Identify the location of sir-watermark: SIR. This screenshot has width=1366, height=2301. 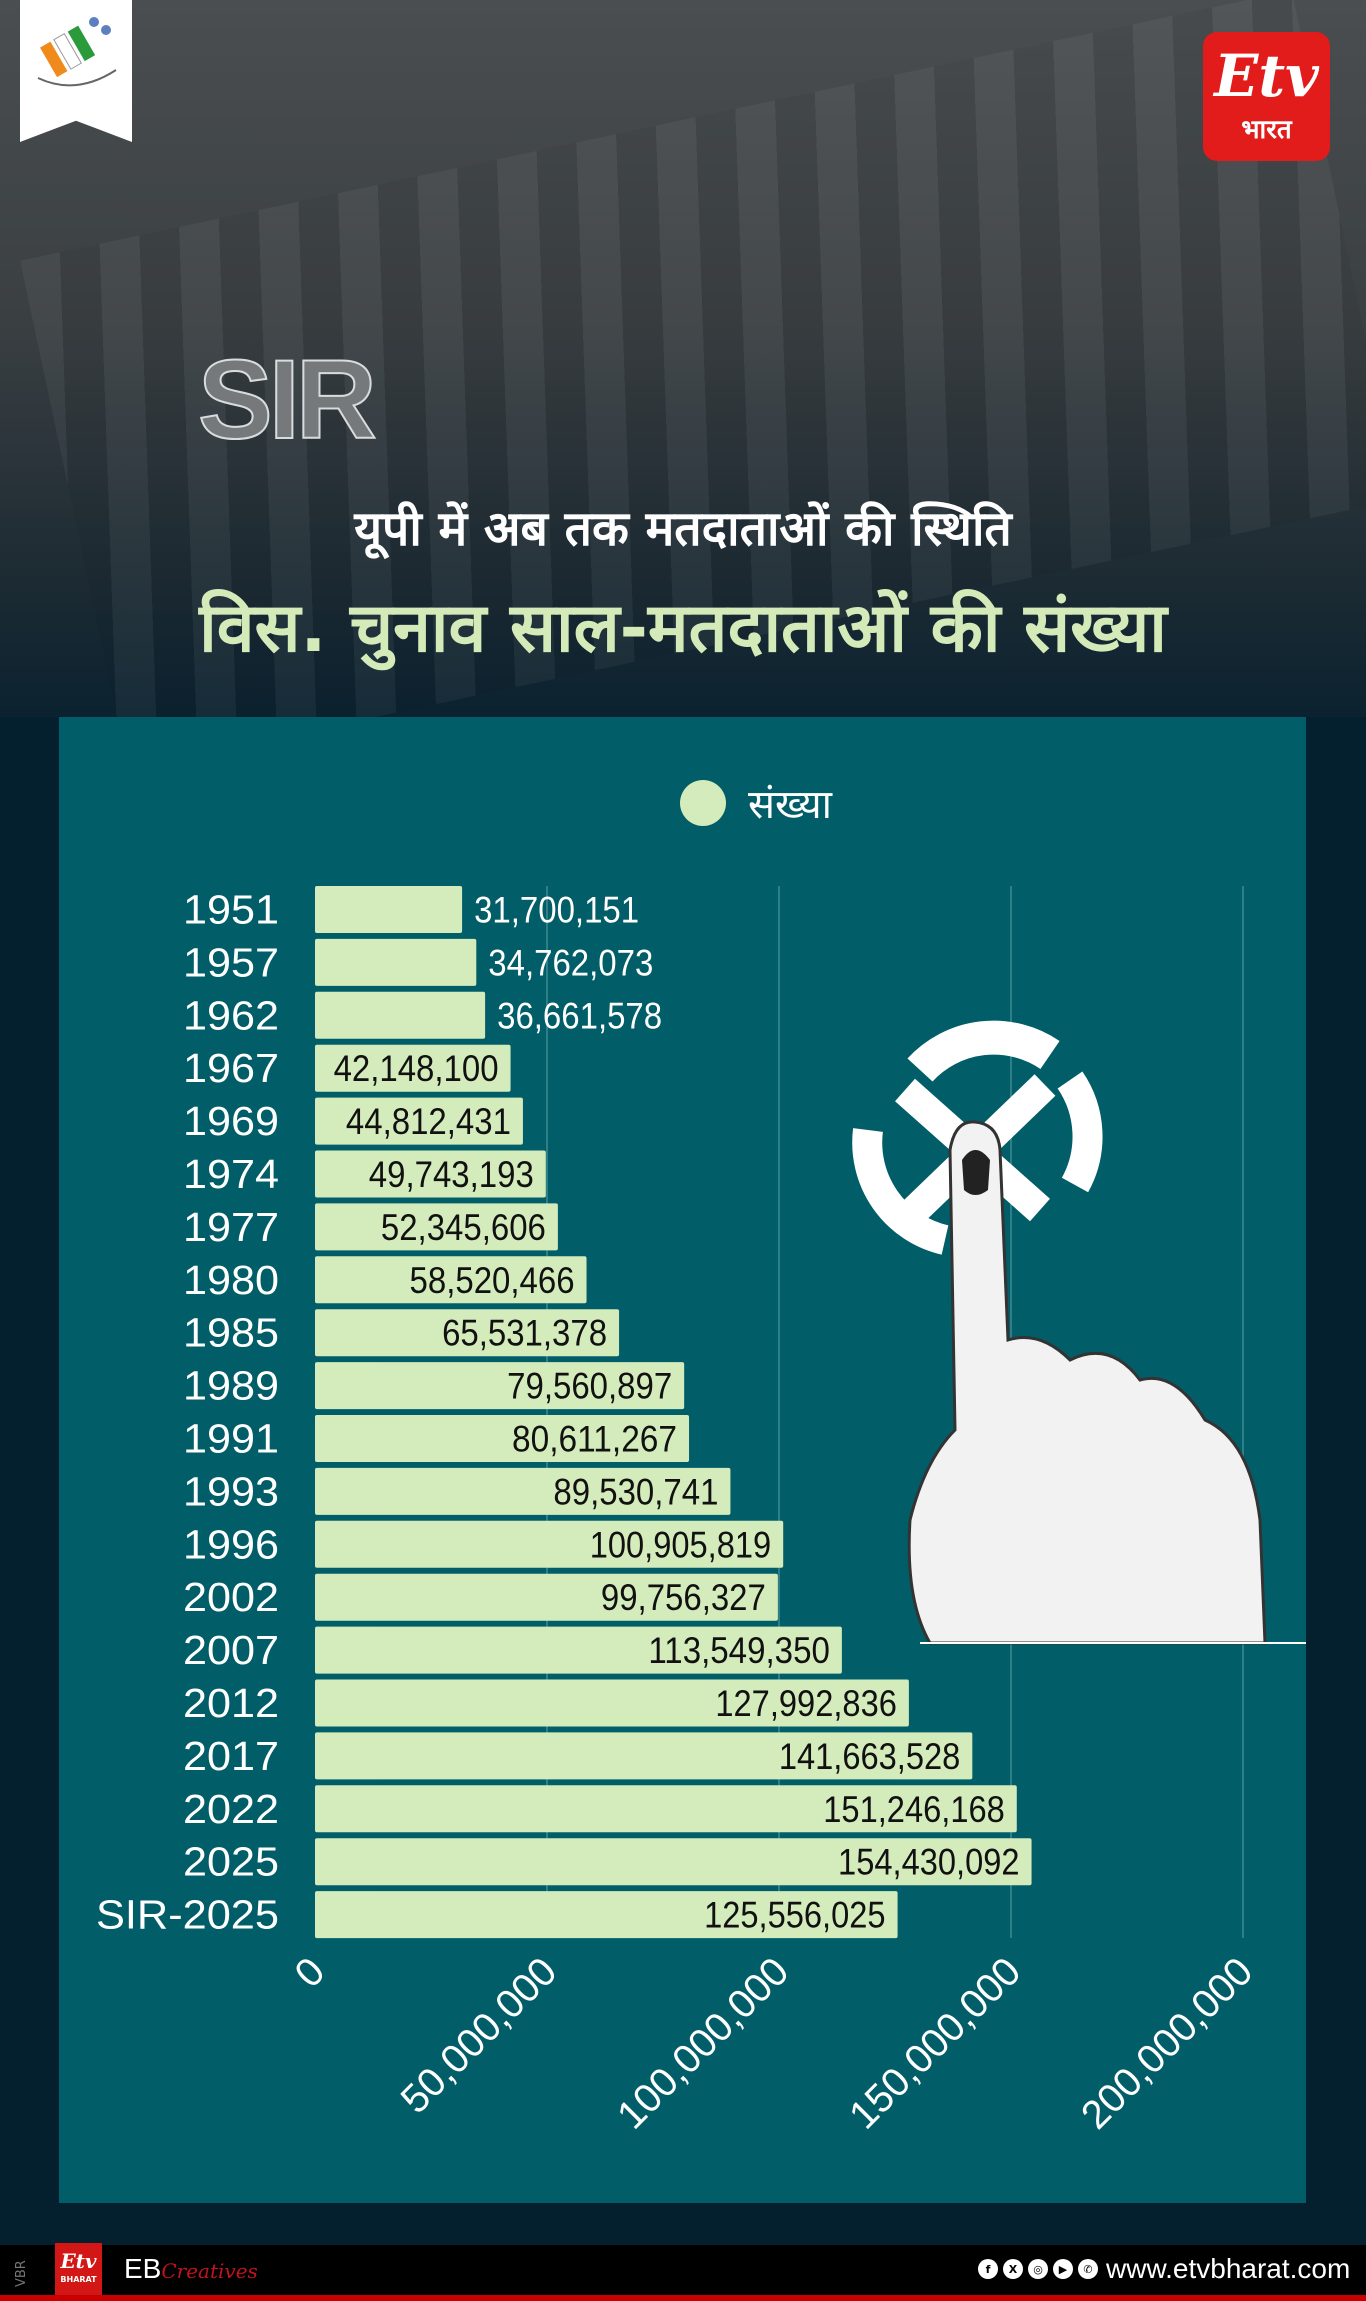
(287, 399).